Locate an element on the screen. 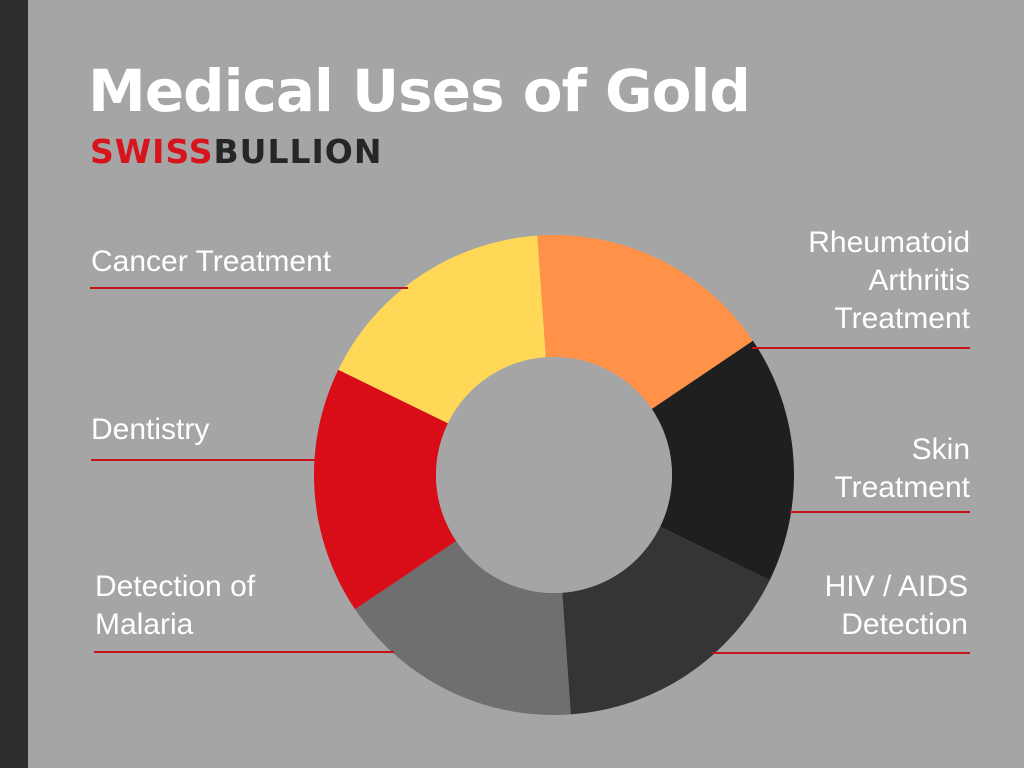 The height and width of the screenshot is (768, 1024). leader-line-hiv-aids-detection is located at coordinates (841, 653).